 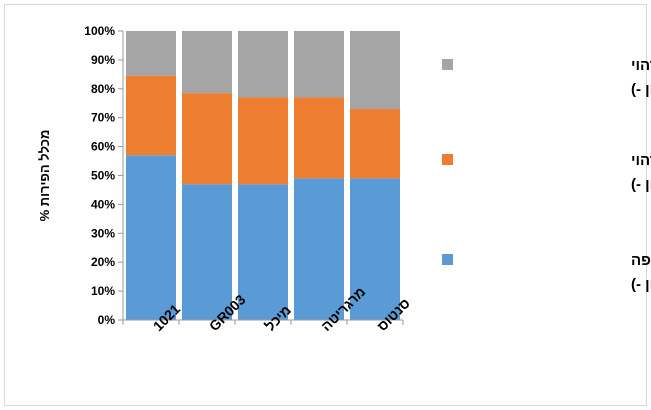 What do you see at coordinates (107, 320) in the screenshot?
I see `y-tick-label: 0%` at bounding box center [107, 320].